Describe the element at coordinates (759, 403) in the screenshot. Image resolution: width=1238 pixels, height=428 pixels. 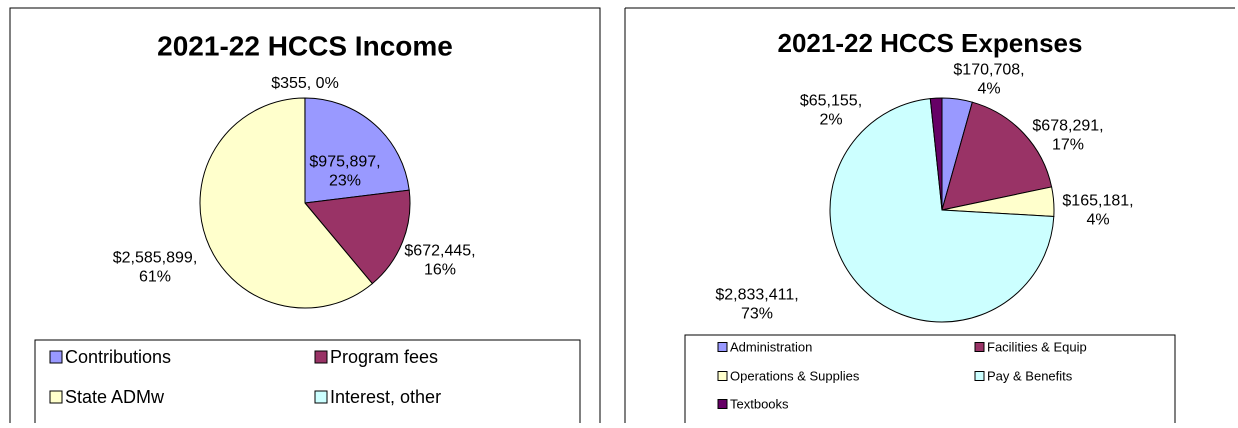
I see `legend-label: Textbooks` at that location.